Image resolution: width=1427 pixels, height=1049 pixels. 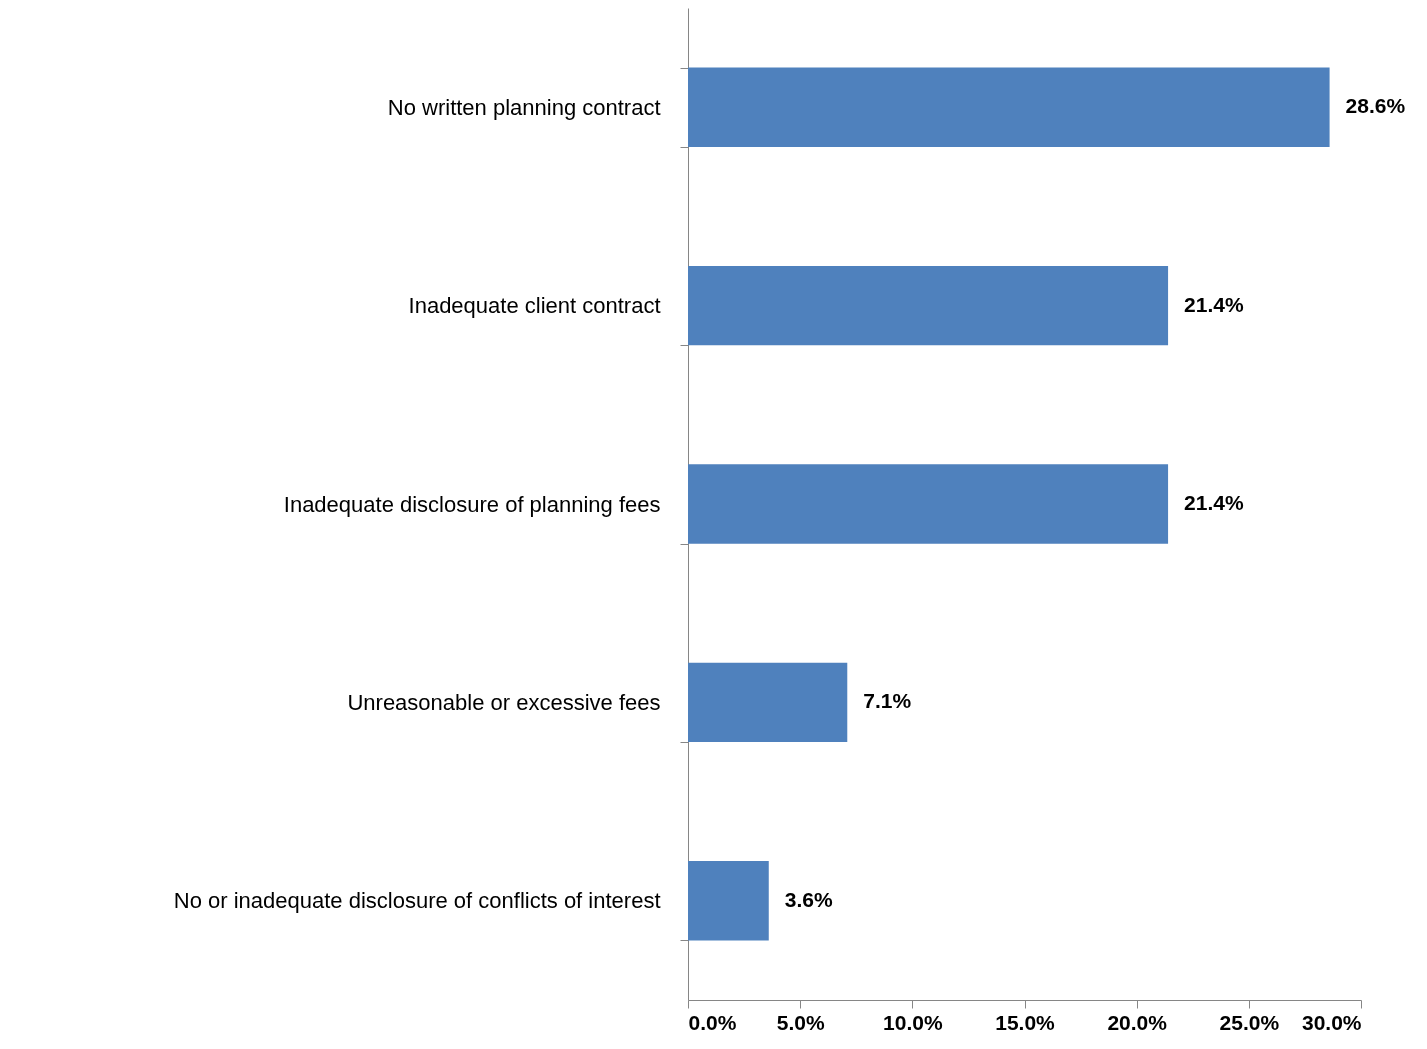 What do you see at coordinates (1025, 1022) in the screenshot?
I see `x-tick-label: 15.0%` at bounding box center [1025, 1022].